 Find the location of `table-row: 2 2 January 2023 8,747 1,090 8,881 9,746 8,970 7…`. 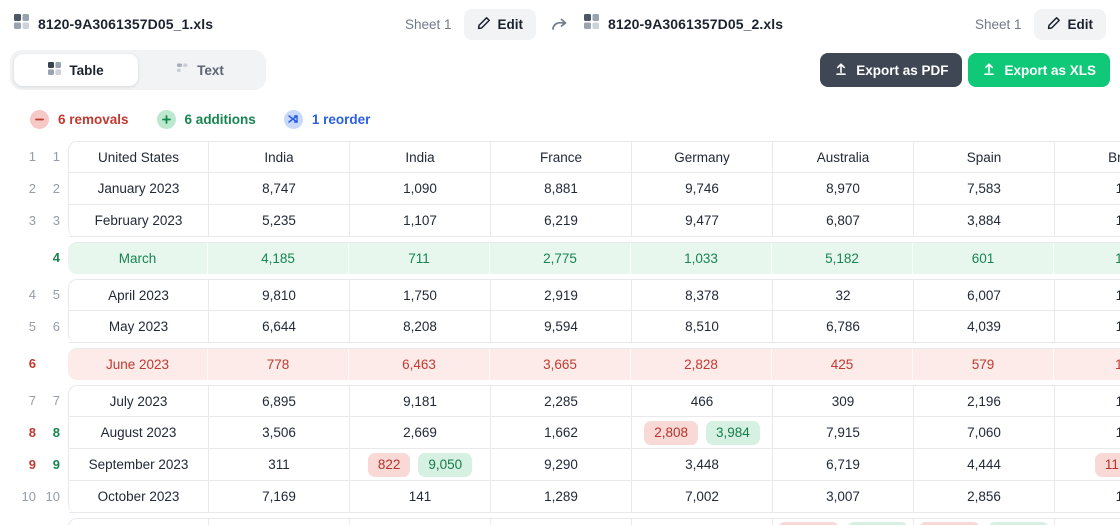

table-row: 2 2 January 2023 8,747 1,090 8,881 9,746 8,970 7… is located at coordinates (560, 189).